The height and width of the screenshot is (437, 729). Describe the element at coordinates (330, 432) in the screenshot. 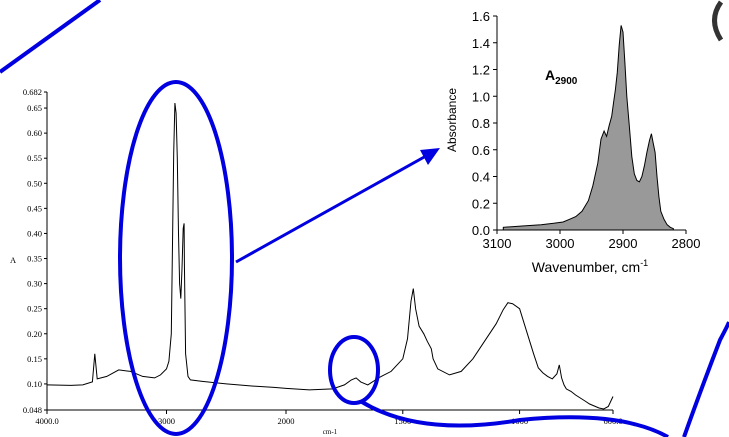

I see `main-x-axis-label: cm-1` at that location.